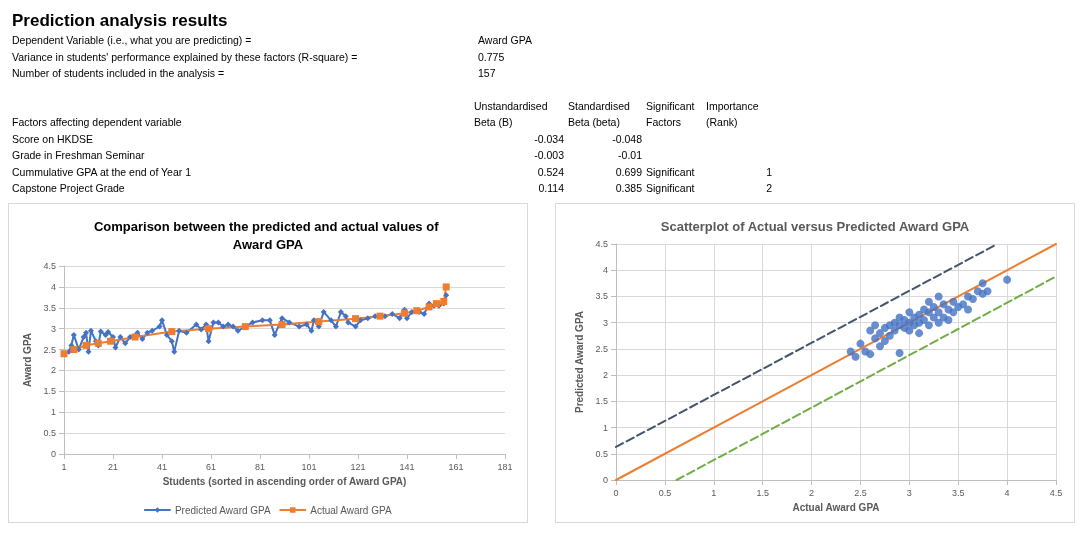  What do you see at coordinates (102, 172) in the screenshot?
I see `category-label: Cummulative GPA at the end of Year 1` at bounding box center [102, 172].